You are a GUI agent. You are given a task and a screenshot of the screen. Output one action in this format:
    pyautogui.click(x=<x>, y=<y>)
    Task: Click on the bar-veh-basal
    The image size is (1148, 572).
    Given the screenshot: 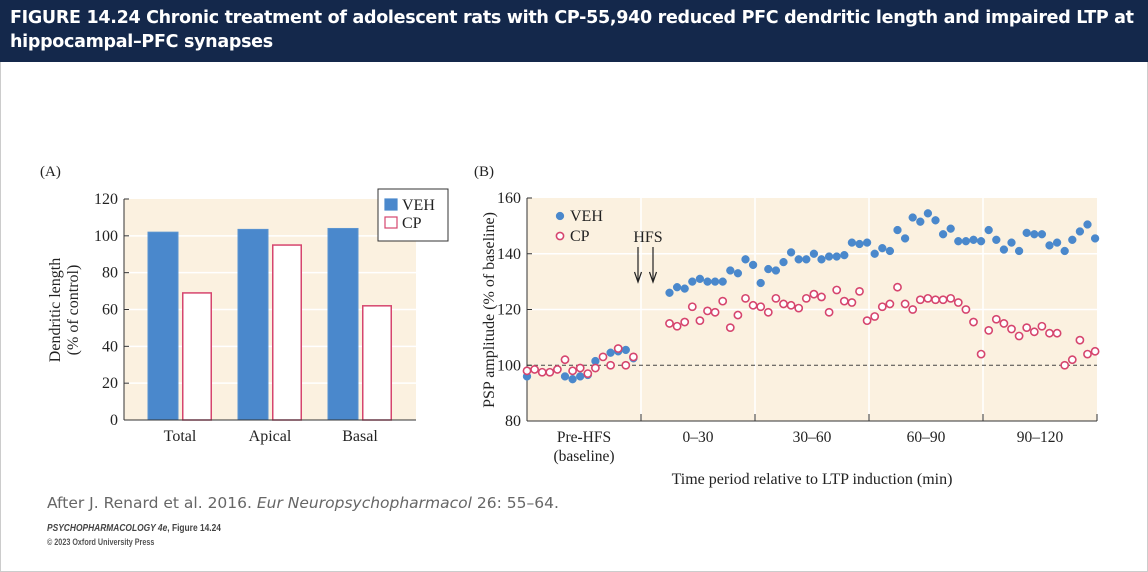 What is the action you would take?
    pyautogui.click(x=343, y=324)
    